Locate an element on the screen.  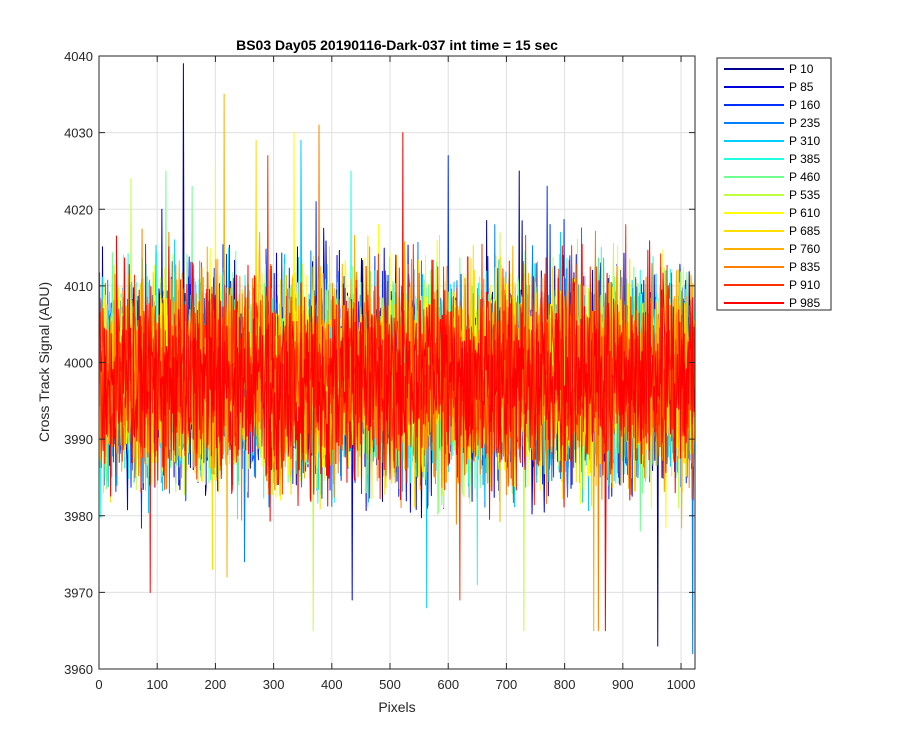
x-tick-label: 200 is located at coordinates (216, 684).